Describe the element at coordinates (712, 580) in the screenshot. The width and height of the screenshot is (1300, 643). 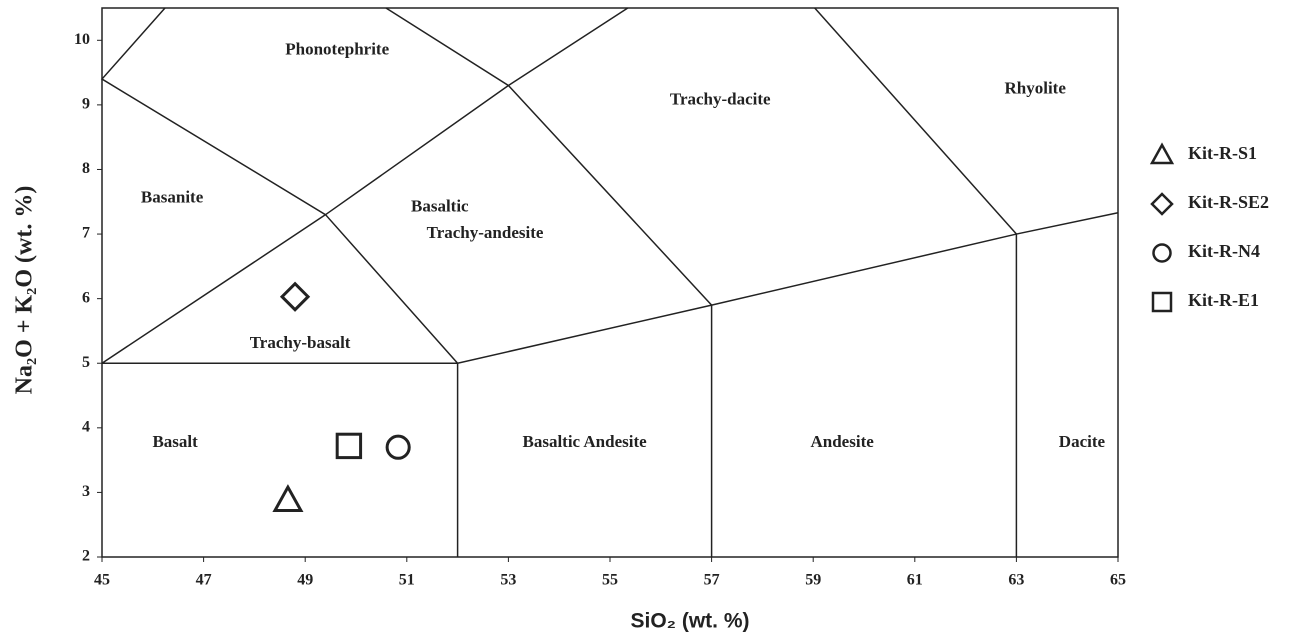
I see `x-tick-label: 57` at that location.